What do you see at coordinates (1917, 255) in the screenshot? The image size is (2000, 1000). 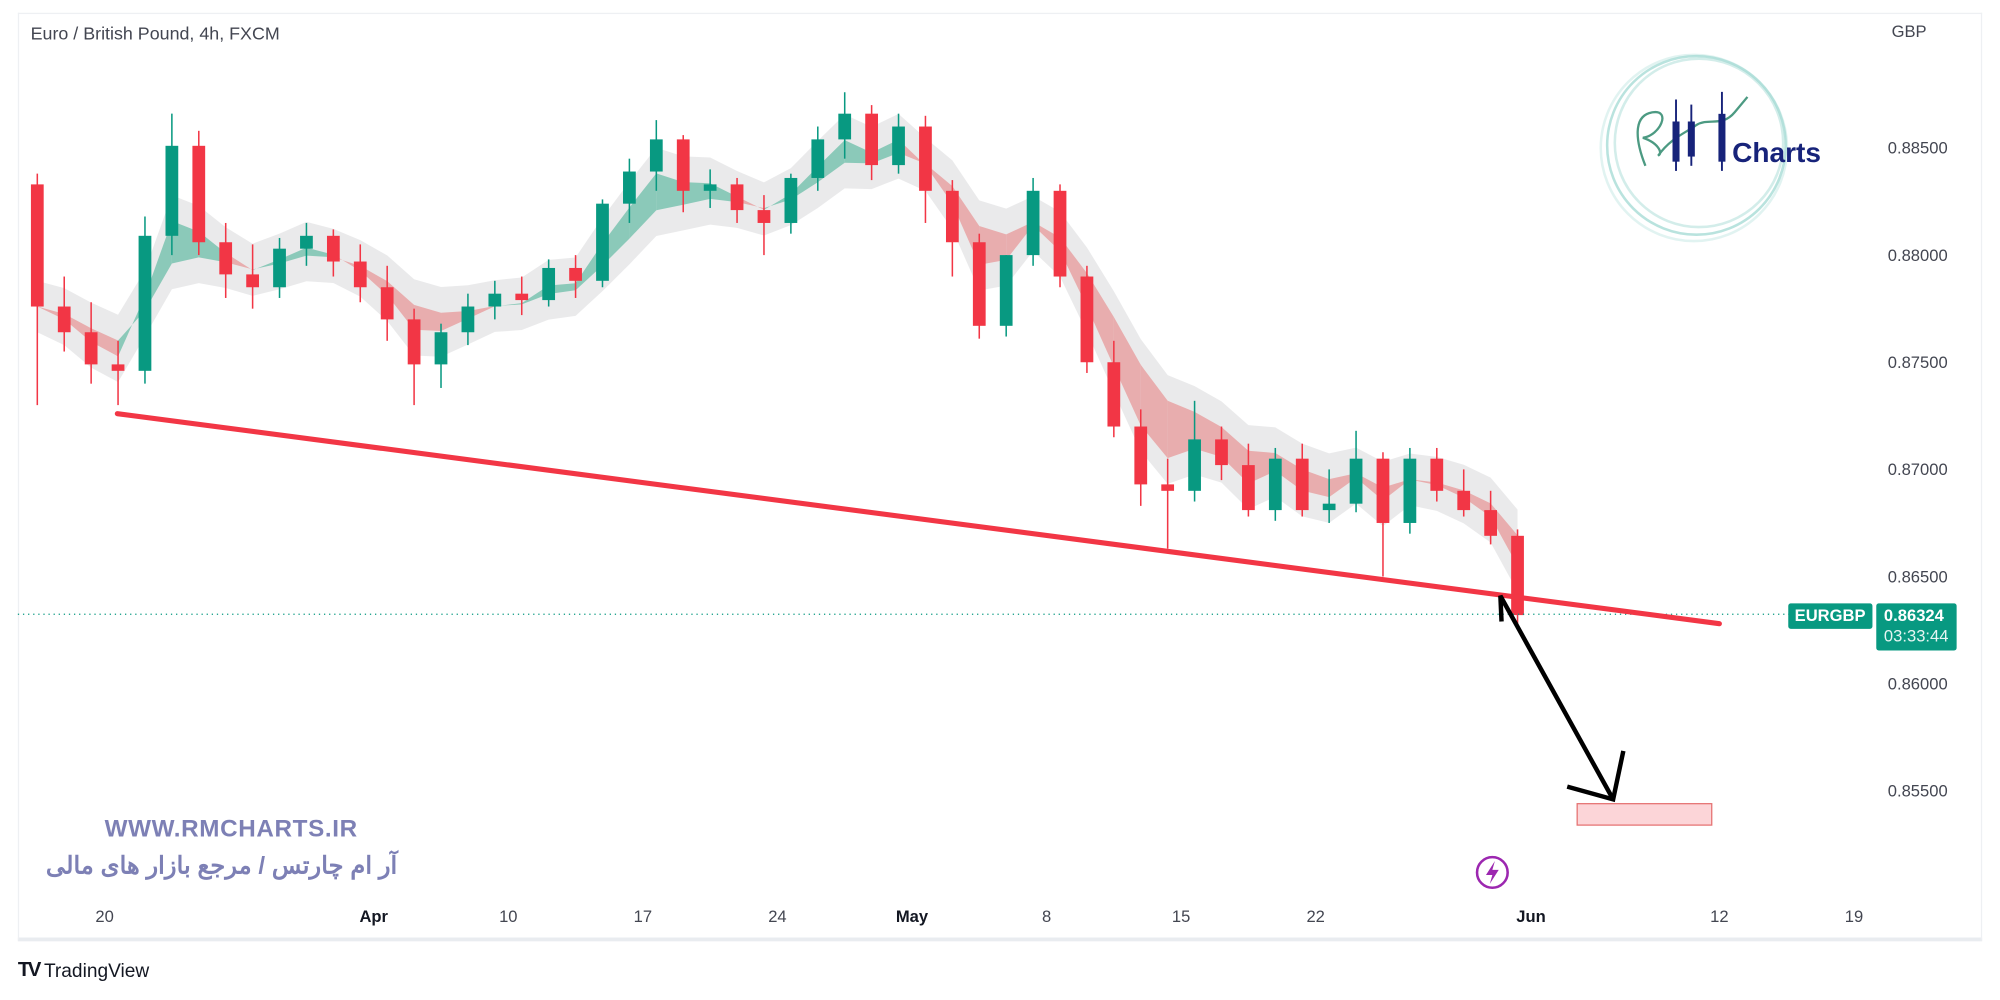 I see `price-tick-label: 0.88000` at bounding box center [1917, 255].